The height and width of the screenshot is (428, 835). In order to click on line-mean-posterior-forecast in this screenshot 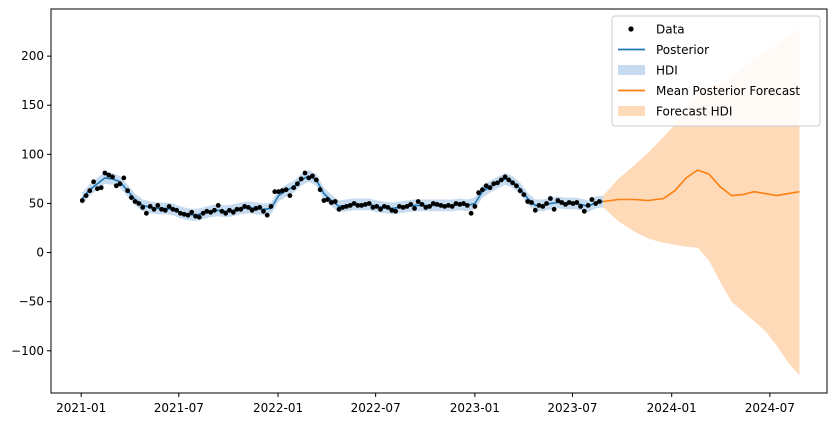, I will do `click(701, 186)`.